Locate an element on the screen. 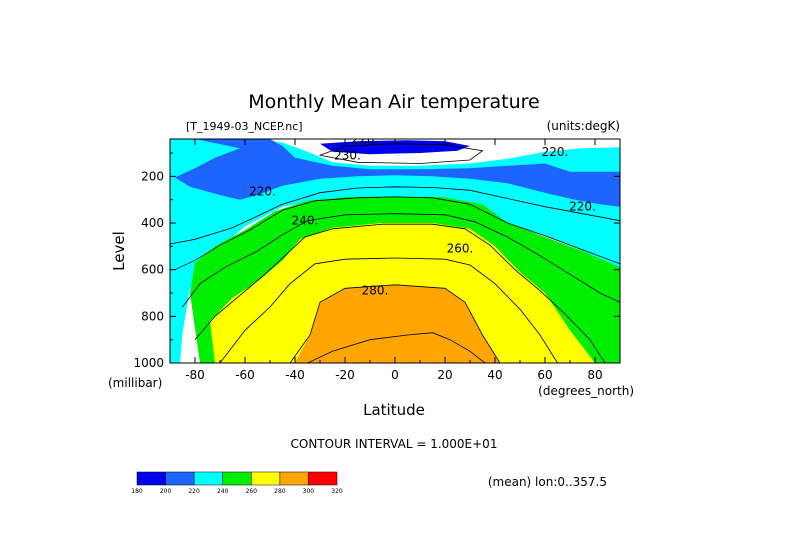  colorbar-label: 200 is located at coordinates (166, 491).